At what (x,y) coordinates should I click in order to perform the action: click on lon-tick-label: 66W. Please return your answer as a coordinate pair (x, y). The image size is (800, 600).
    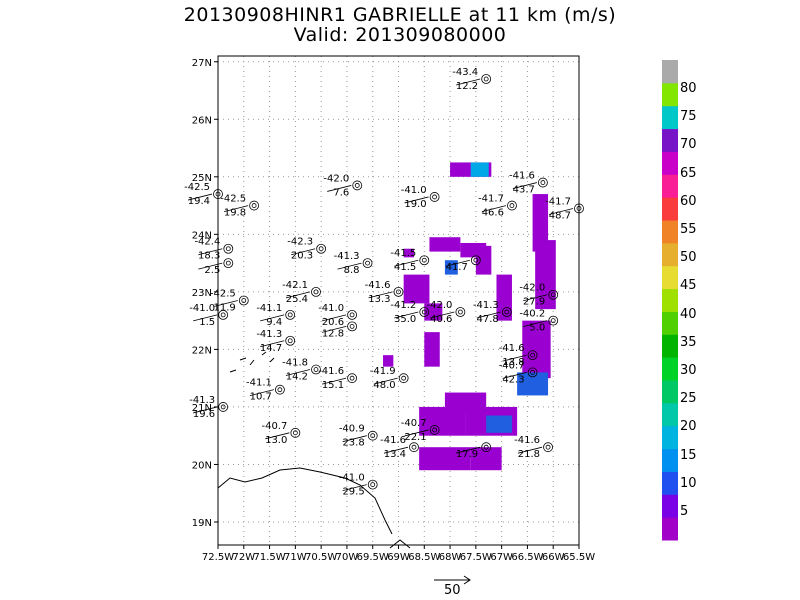
    Looking at the image, I should click on (553, 557).